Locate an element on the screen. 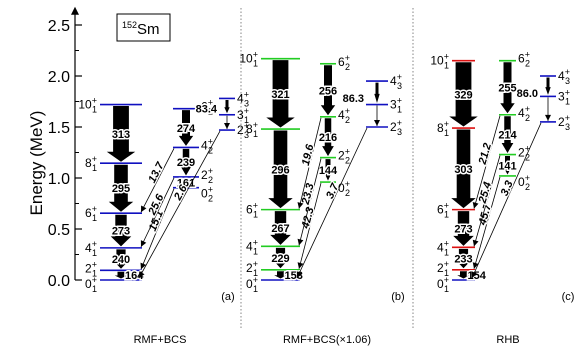 This screenshot has height=349, width=581. ground-level-label-10: 10+ 1 is located at coordinates (248, 59).